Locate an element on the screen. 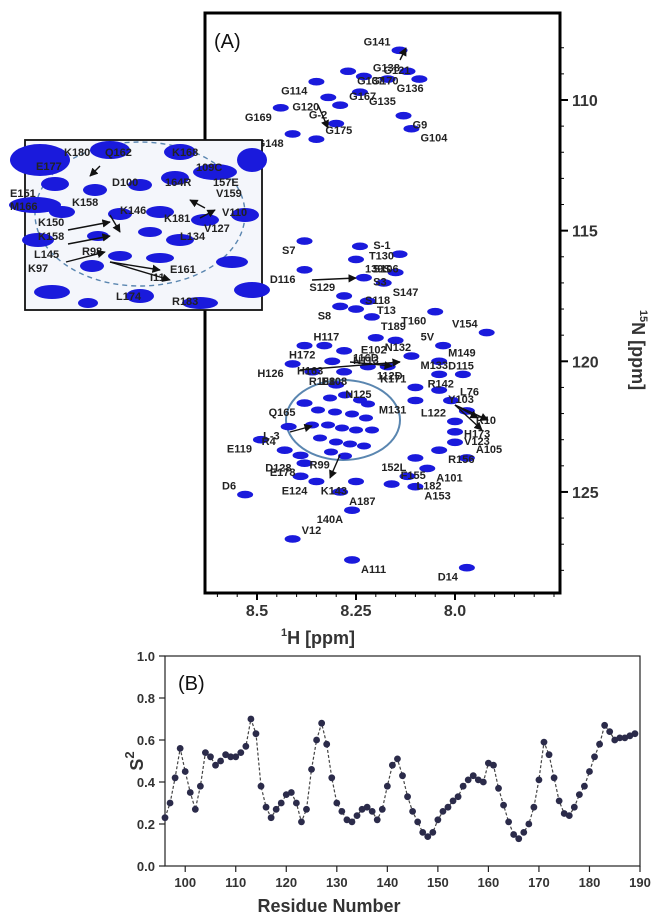 This screenshot has height=917, width=654. assignment-label: T13 is located at coordinates (386, 311).